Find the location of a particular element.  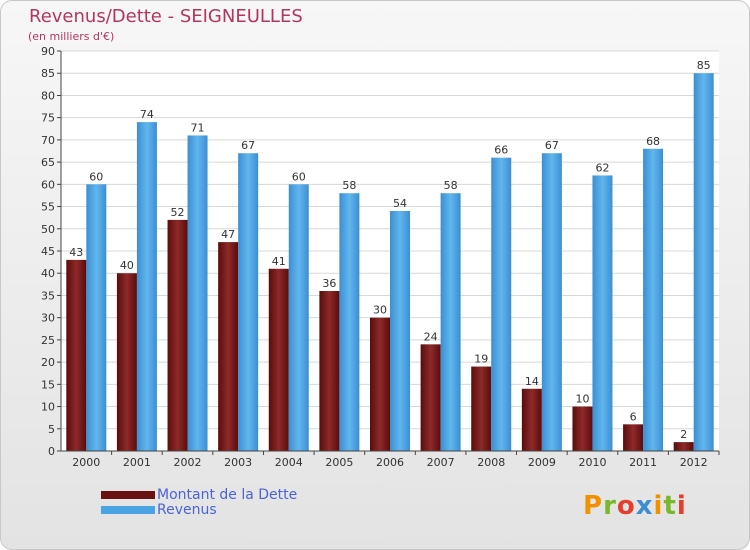

x-tick-label: 2010 is located at coordinates (592, 462).